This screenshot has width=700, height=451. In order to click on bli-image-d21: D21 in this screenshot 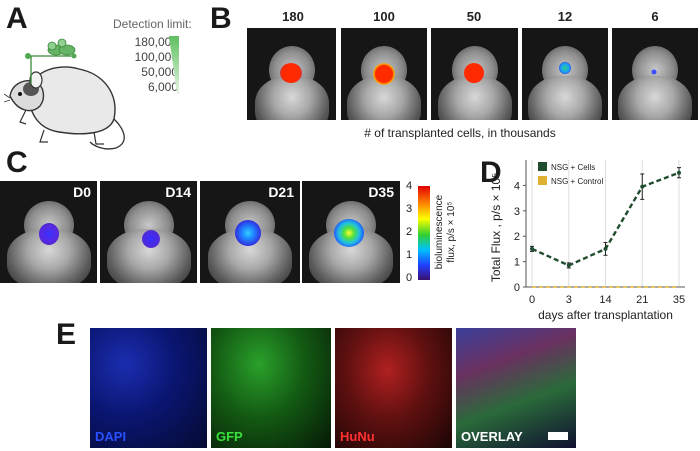, I will do `click(250, 232)`.